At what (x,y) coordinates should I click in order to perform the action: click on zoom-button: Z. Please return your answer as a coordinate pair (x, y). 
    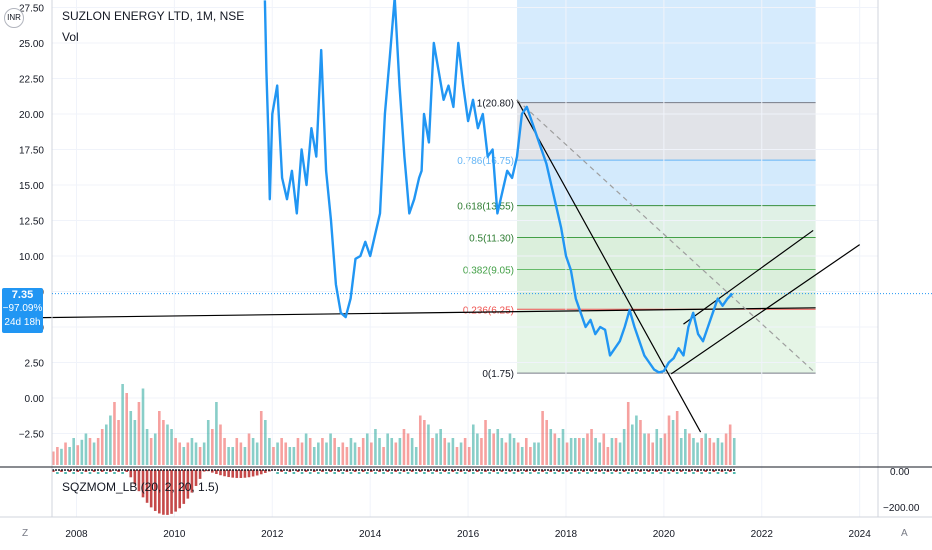
    Looking at the image, I should click on (25, 533).